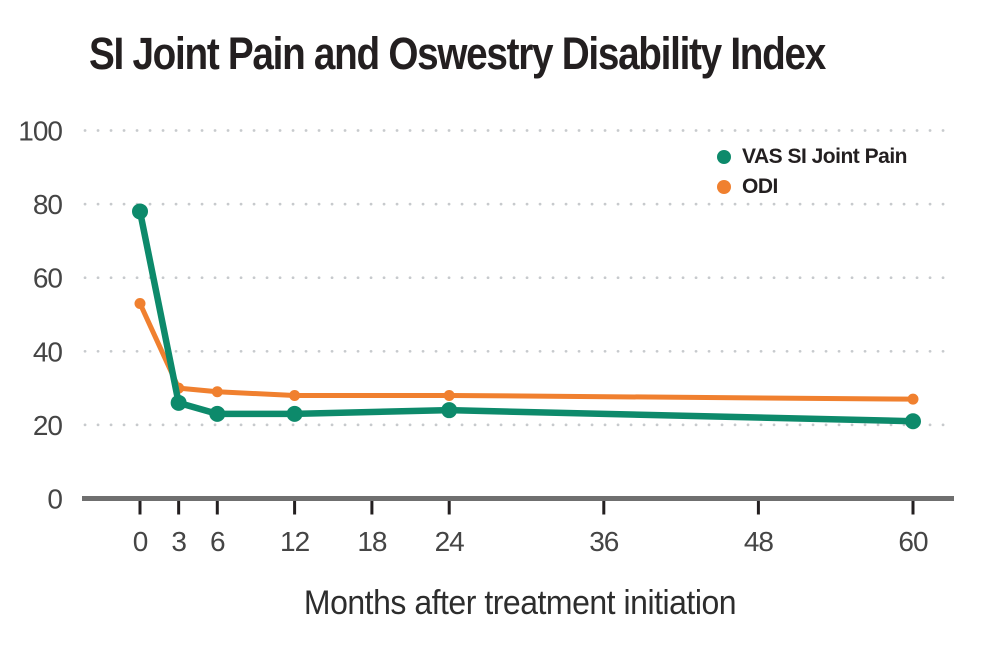 This screenshot has height=661, width=1000. Describe the element at coordinates (48, 204) in the screenshot. I see `y-tick-label: 80` at that location.